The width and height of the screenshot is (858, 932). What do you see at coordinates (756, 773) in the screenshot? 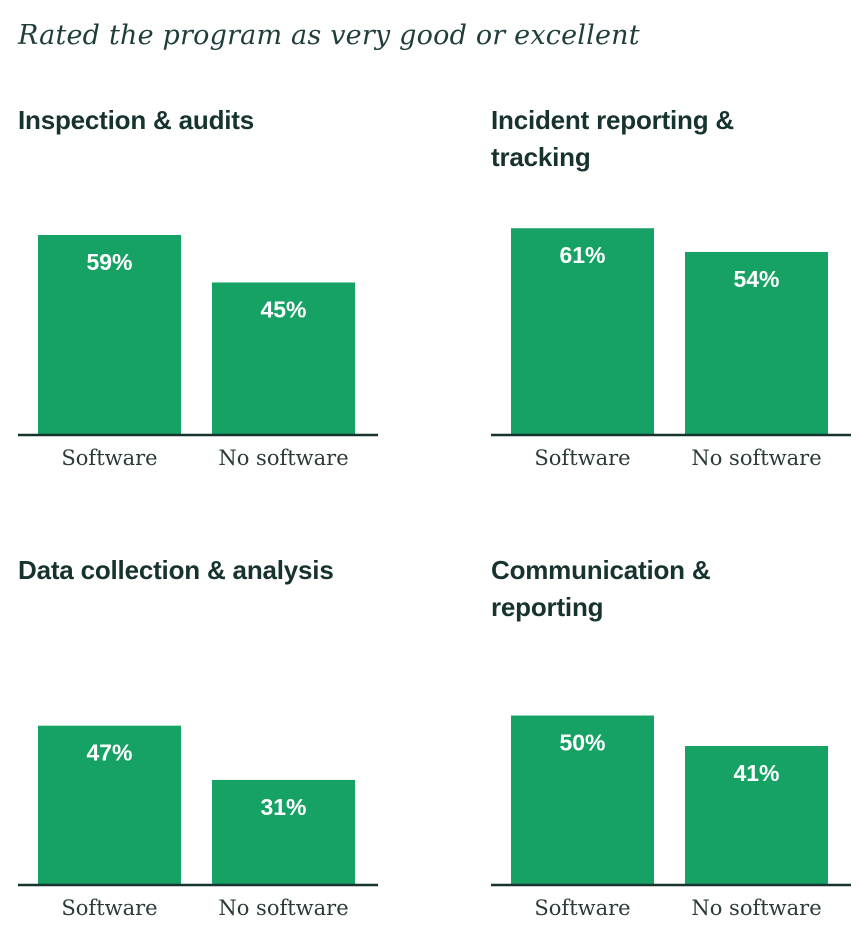
I see `data-label-no-software: 41%` at bounding box center [756, 773].